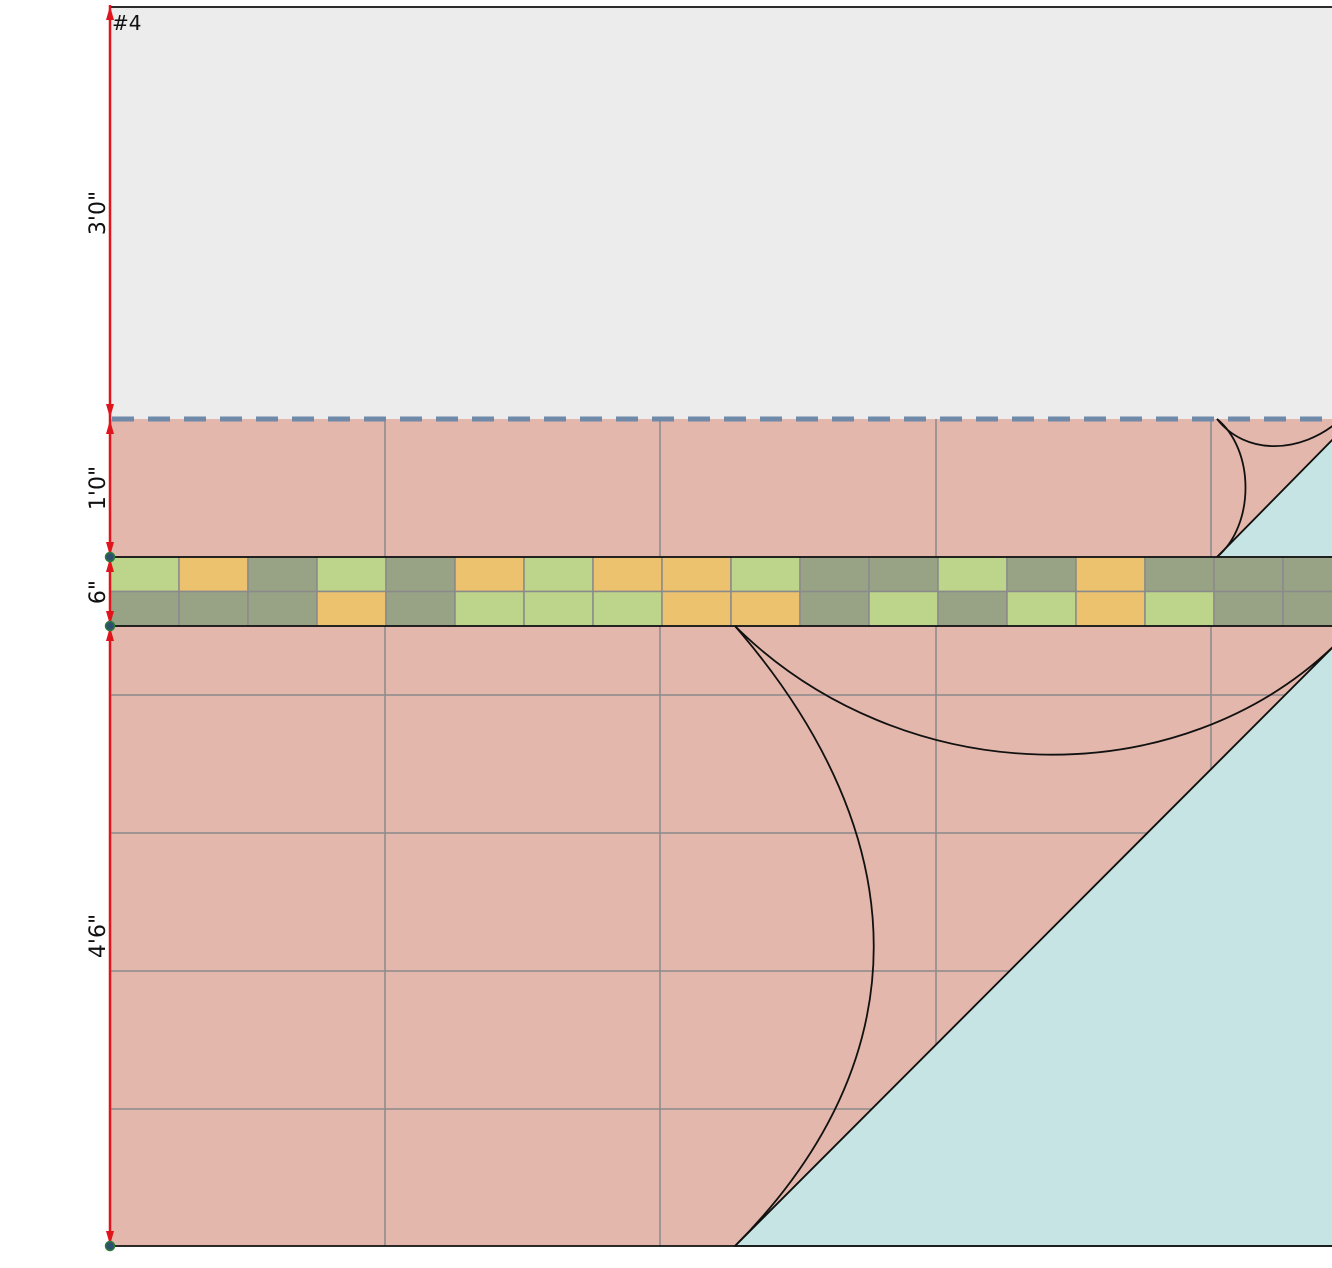  What do you see at coordinates (804, 936) in the screenshot?
I see `door-swing-arc-large-vertical` at bounding box center [804, 936].